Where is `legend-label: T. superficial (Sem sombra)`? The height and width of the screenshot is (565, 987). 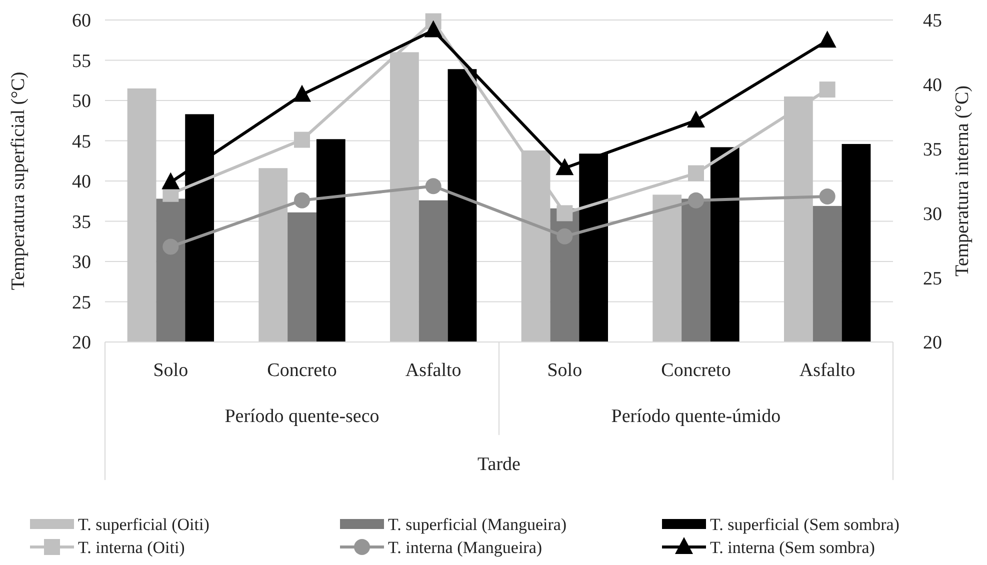
legend-label: T. superficial (Sem sombra) is located at coordinates (805, 524).